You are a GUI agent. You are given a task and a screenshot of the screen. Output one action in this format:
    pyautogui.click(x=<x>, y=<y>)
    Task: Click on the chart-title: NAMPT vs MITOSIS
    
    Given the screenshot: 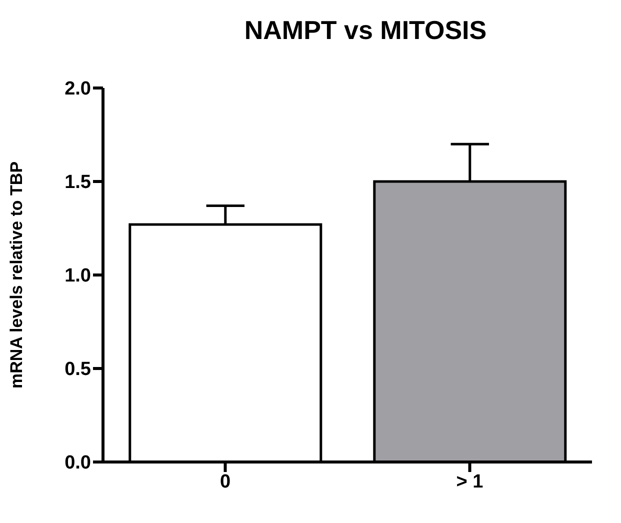 What is the action you would take?
    pyautogui.click(x=365, y=30)
    